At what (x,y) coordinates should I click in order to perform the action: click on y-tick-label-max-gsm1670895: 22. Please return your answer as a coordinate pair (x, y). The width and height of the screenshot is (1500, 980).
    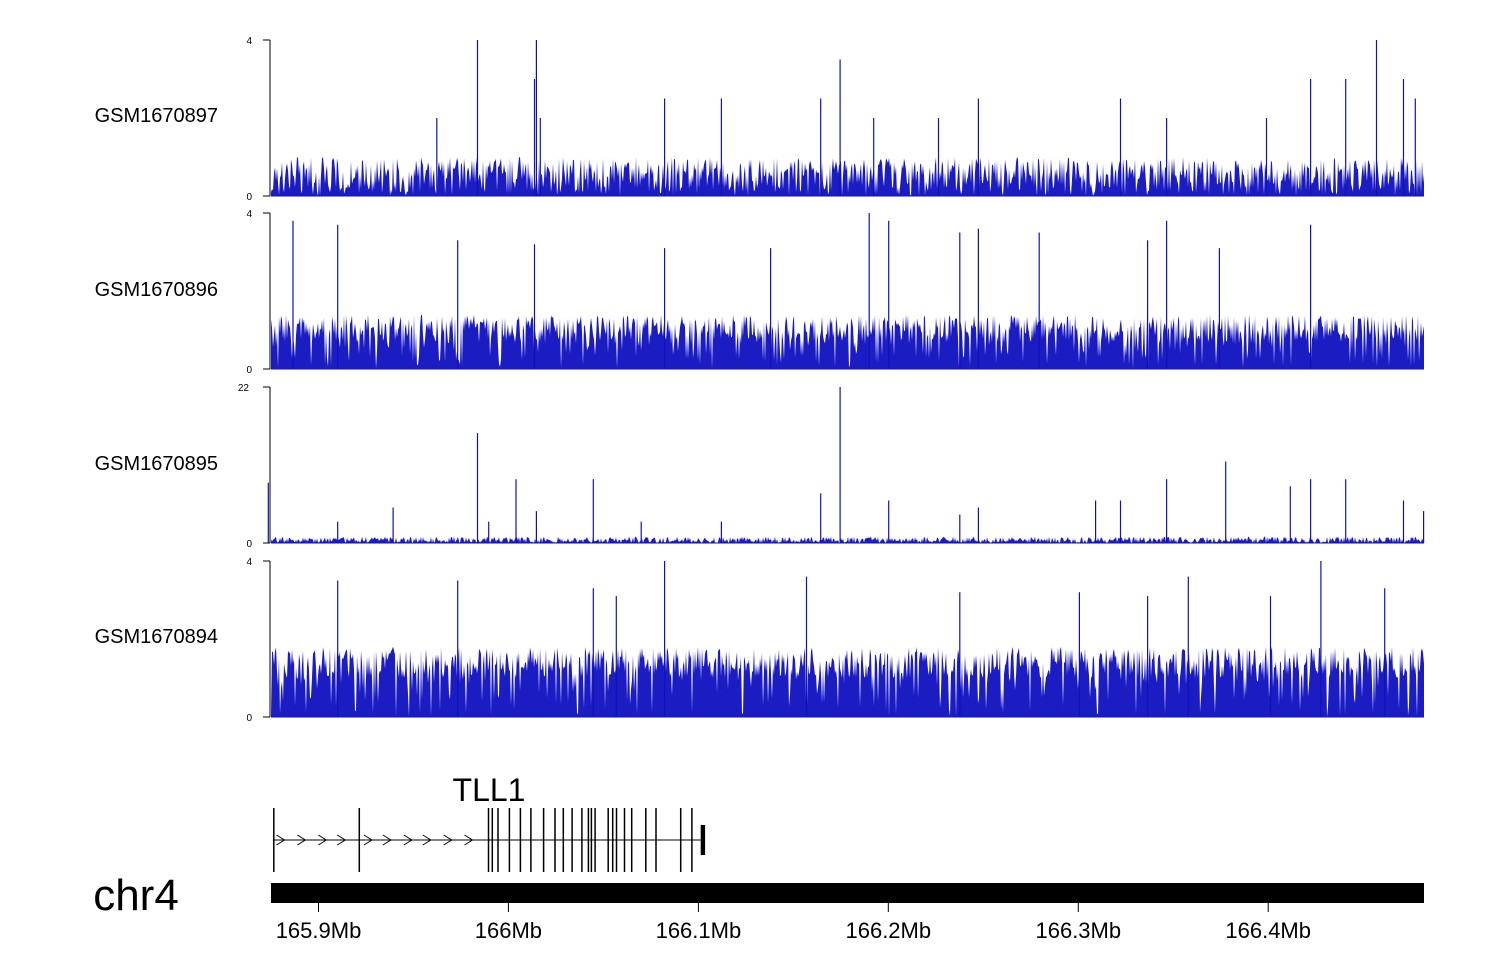
    Looking at the image, I should click on (244, 388).